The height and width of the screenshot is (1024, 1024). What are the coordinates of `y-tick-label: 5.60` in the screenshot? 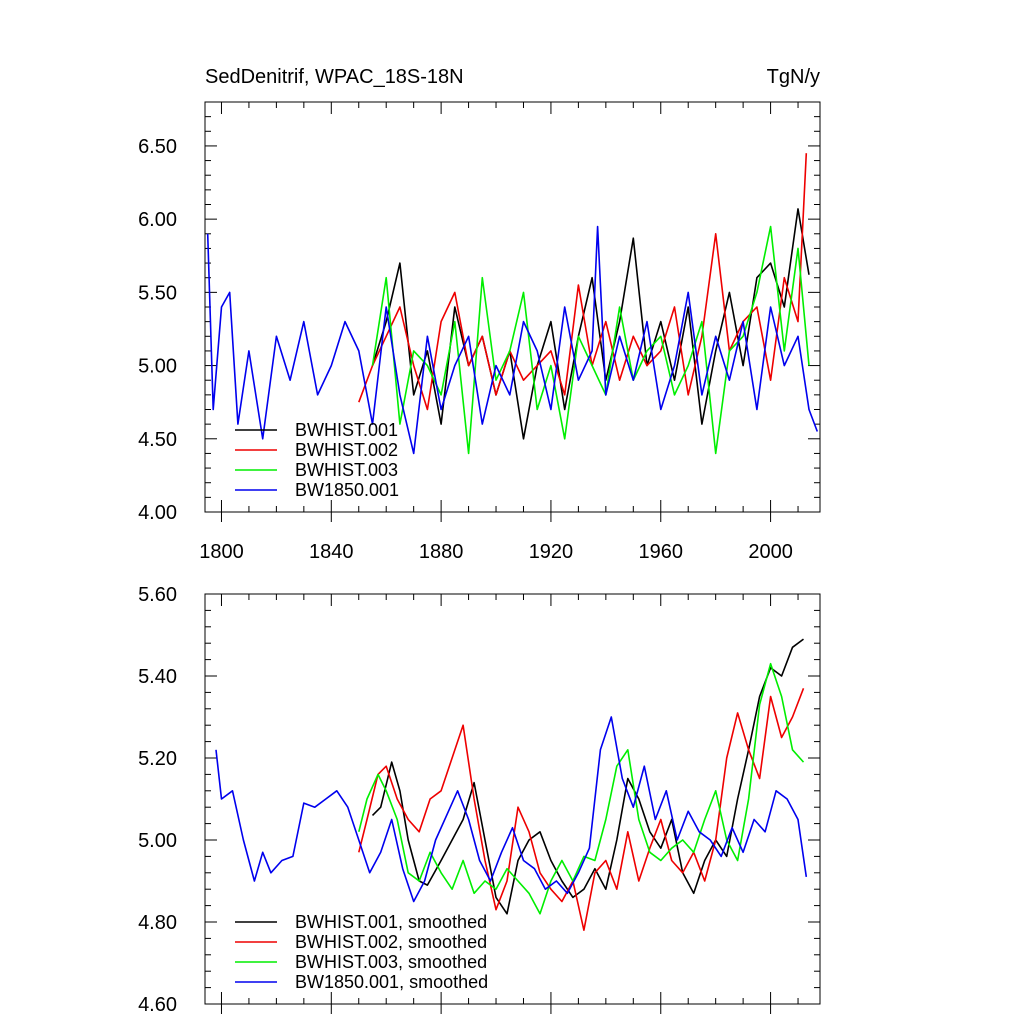 It's located at (157, 595).